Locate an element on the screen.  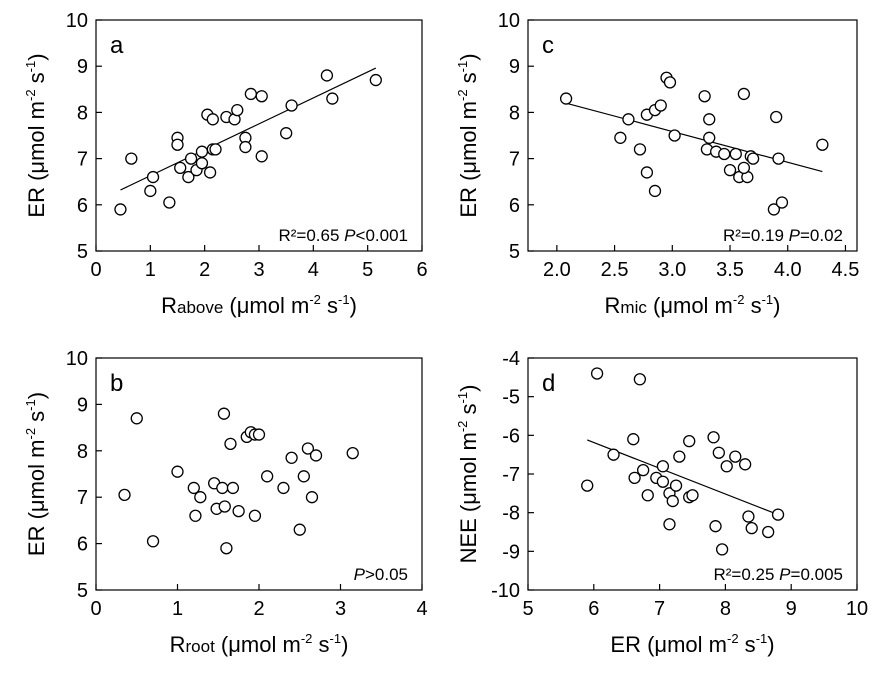
x-axis-label: Rroot (μmol m-2 s-1) is located at coordinates (259, 644).